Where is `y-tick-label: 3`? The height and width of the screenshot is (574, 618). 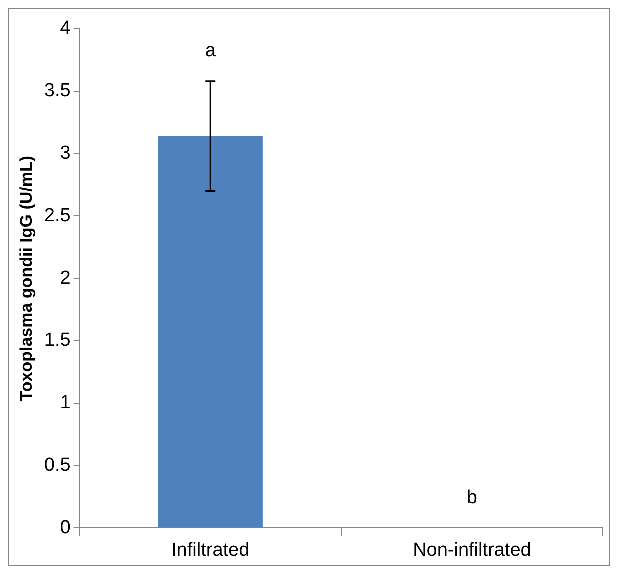 y-tick-label: 3 is located at coordinates (65, 153).